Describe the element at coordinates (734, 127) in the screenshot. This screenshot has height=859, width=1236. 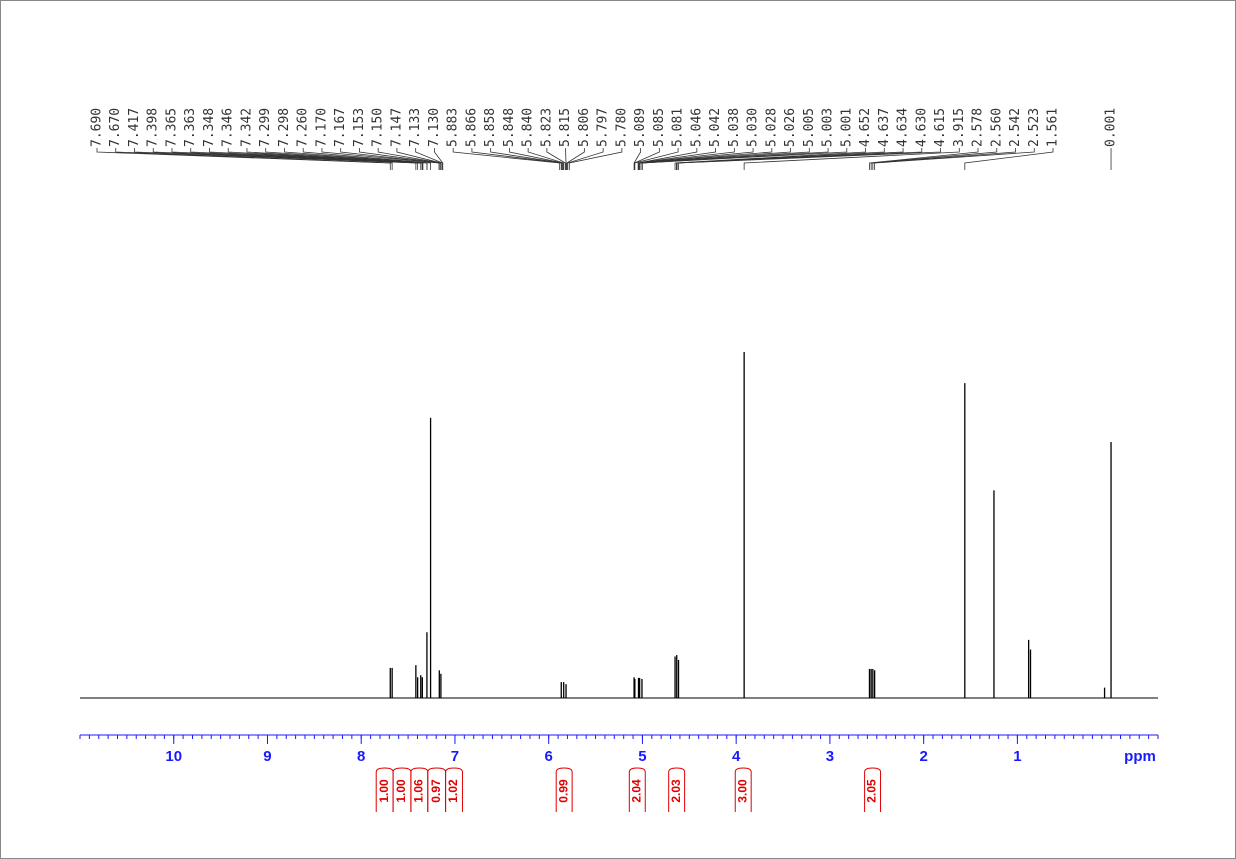
I see `peak-label: 5.038` at that location.